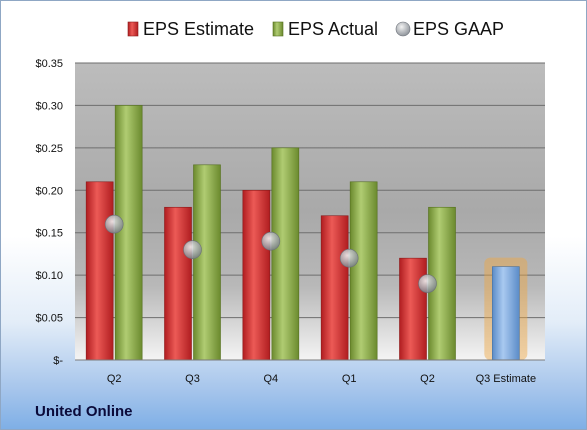  What do you see at coordinates (49, 319) in the screenshot?
I see `y-tick-label: $0.05` at bounding box center [49, 319].